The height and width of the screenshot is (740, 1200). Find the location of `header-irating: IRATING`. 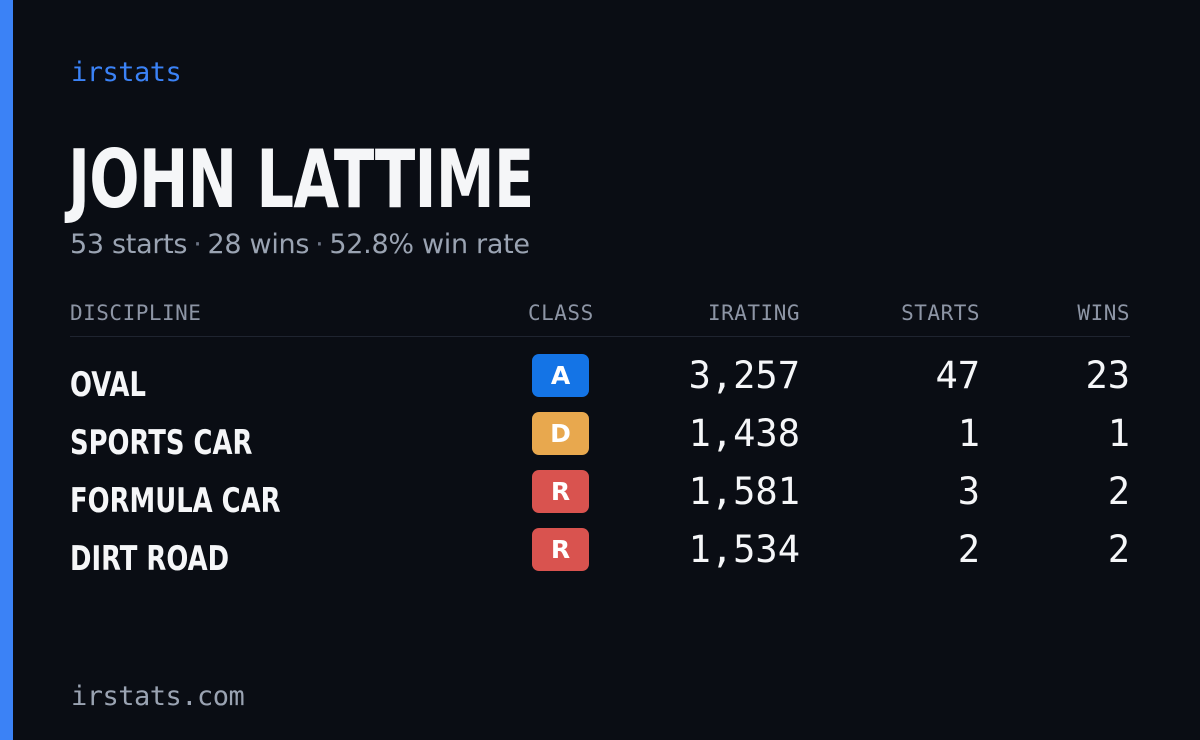

header-irating: IRATING is located at coordinates (753, 313).